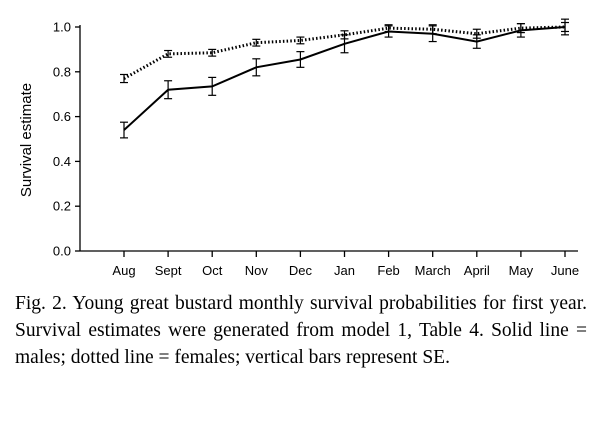 Image resolution: width=601 pixels, height=428 pixels. What do you see at coordinates (521, 270) in the screenshot?
I see `x-tick-label: May` at bounding box center [521, 270].